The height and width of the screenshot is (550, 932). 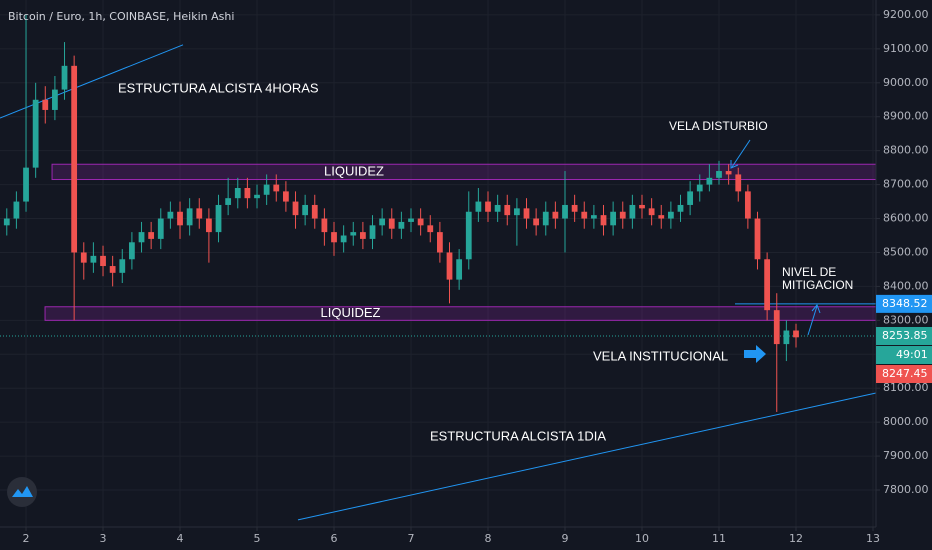 I want to click on y-tick-label: 8400.00, so click(x=906, y=285).